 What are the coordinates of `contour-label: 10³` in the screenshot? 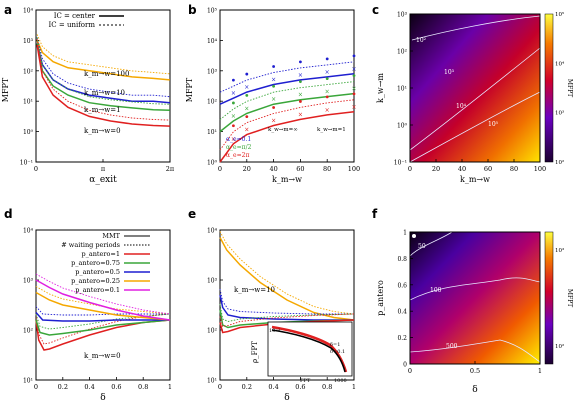 It's located at (449, 72).